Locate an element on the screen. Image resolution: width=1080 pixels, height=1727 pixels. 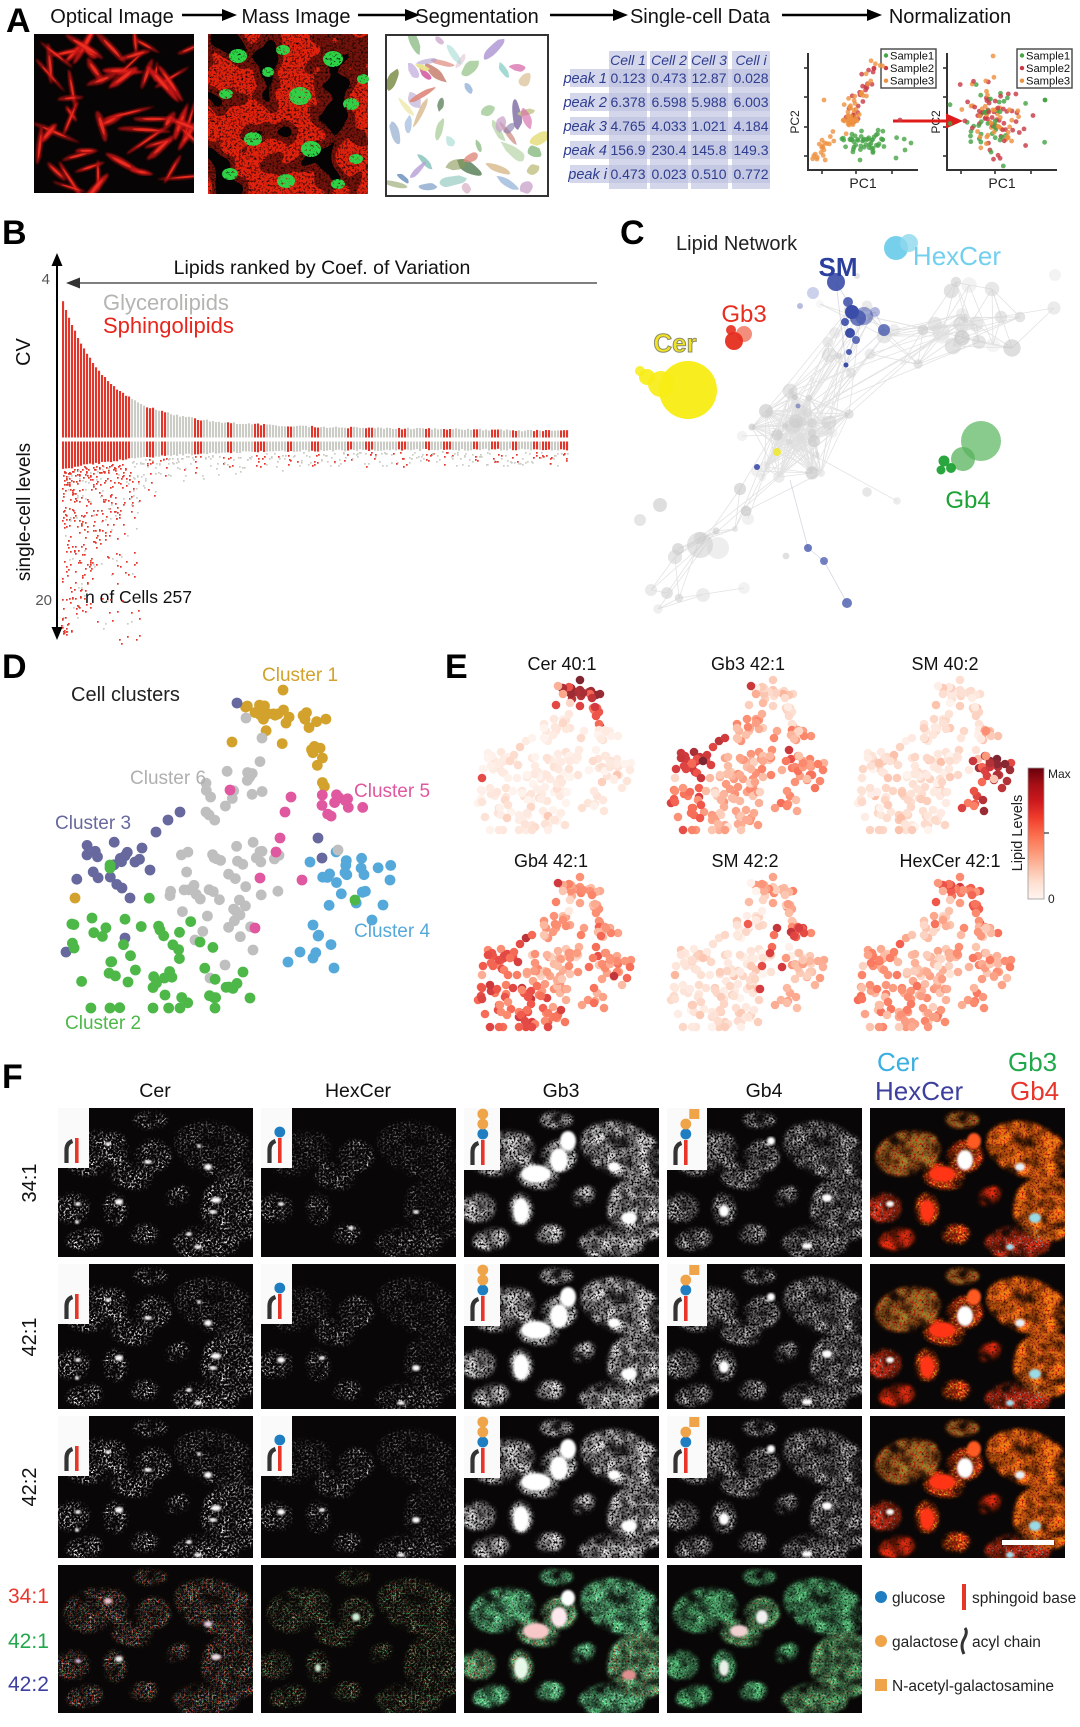
svg-text: N-acetyl-galactosamine is located at coordinates (973, 1686).